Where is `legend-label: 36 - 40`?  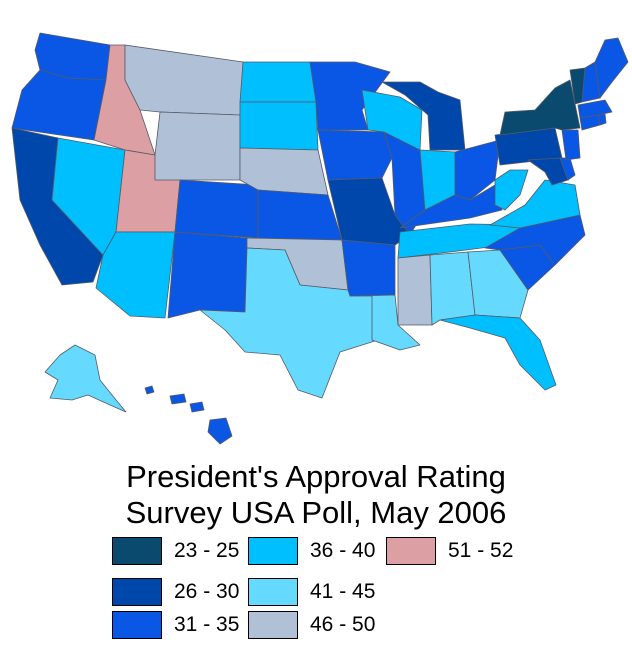 legend-label: 36 - 40 is located at coordinates (343, 550).